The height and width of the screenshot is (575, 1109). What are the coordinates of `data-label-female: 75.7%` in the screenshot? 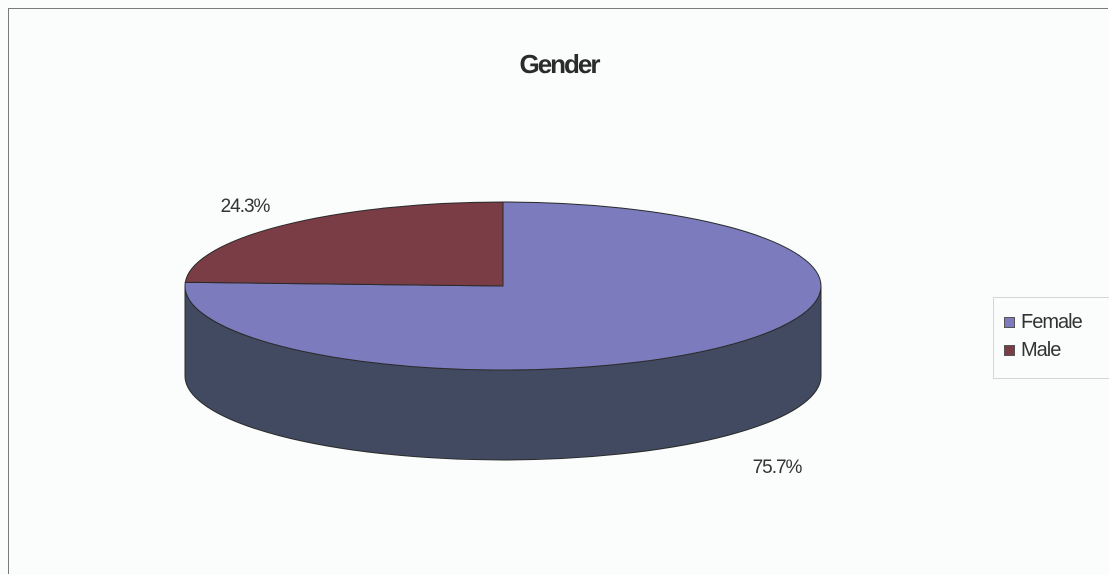 It's located at (778, 467).